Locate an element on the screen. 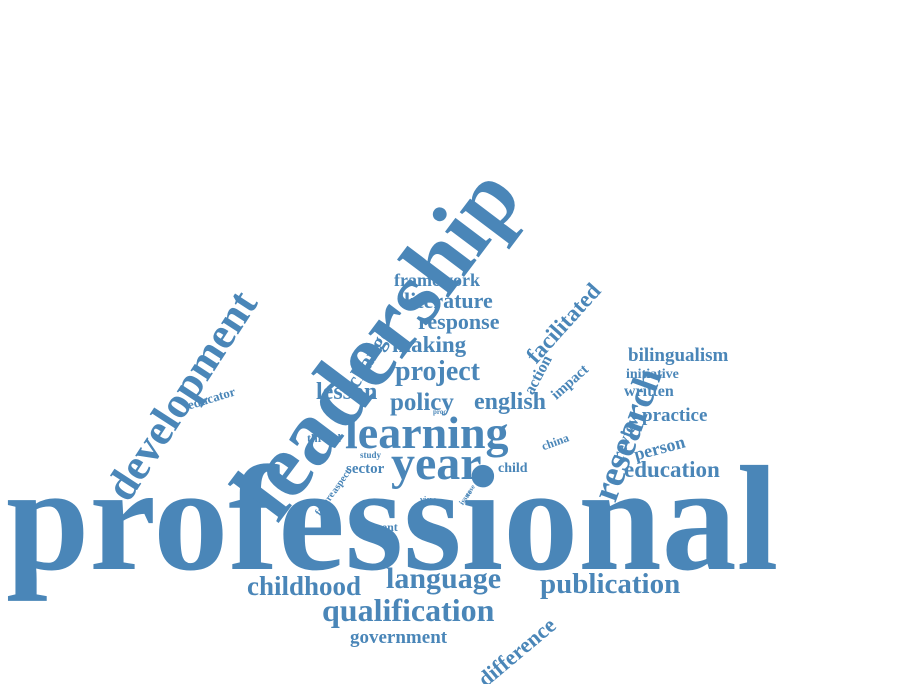 The height and width of the screenshot is (684, 900). word-sector: sector is located at coordinates (365, 469).